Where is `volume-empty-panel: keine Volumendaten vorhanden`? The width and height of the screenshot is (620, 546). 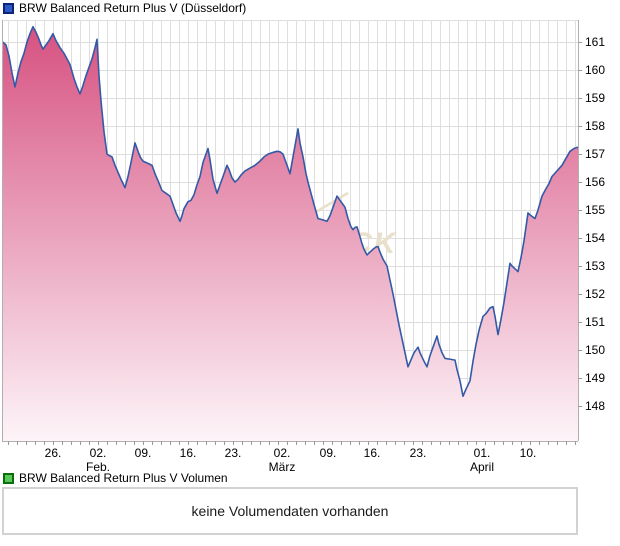
volume-empty-panel: keine Volumendaten vorhanden is located at coordinates (290, 511).